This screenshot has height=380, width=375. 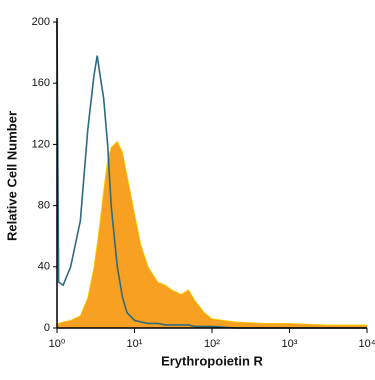 I want to click on y-tick-label: 200, so click(x=41, y=22).